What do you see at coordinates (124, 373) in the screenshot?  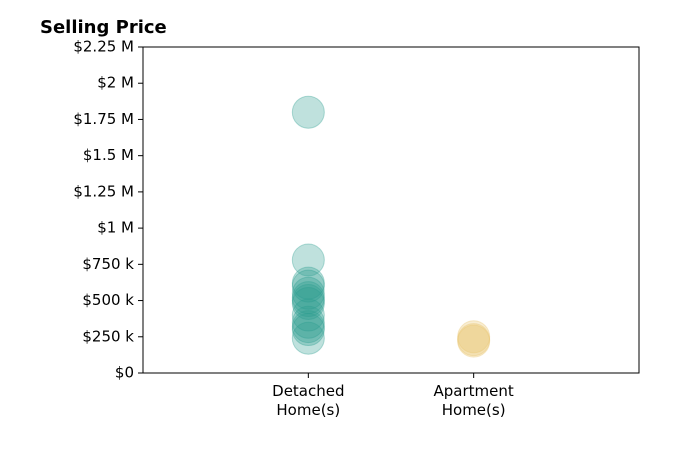 I see `y-tick-label: $0` at bounding box center [124, 373].